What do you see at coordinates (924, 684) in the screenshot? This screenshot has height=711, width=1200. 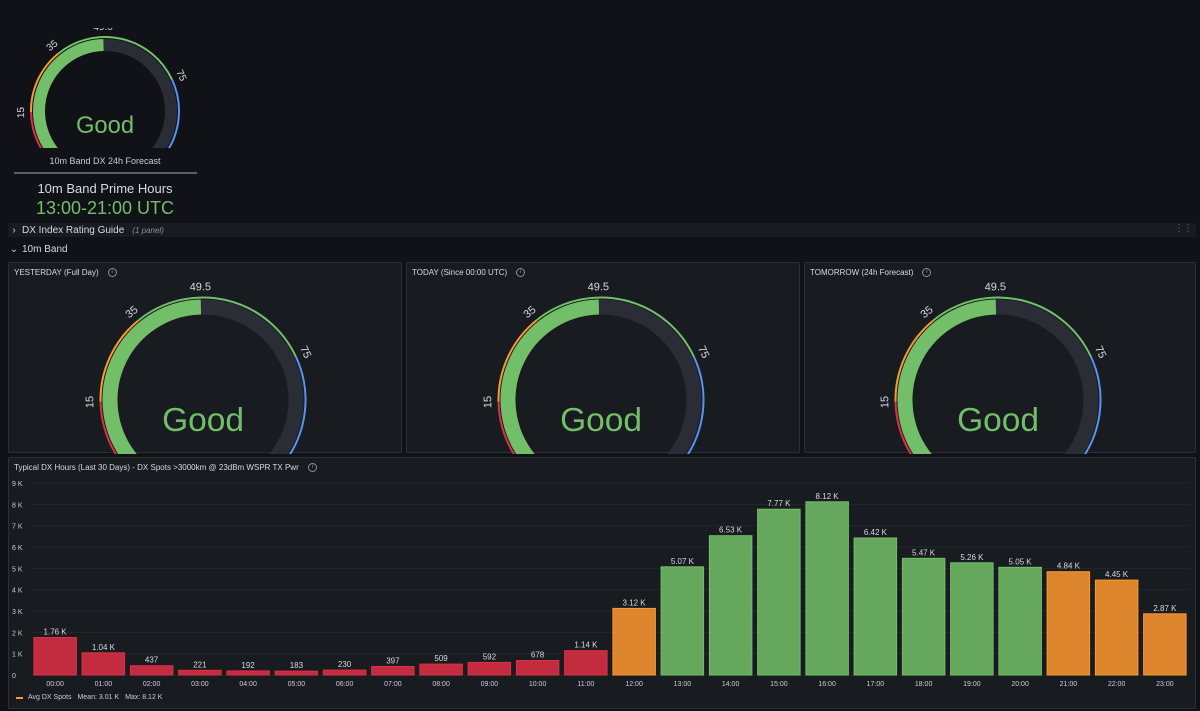 I see `x-tick-label: 18:00` at bounding box center [924, 684].